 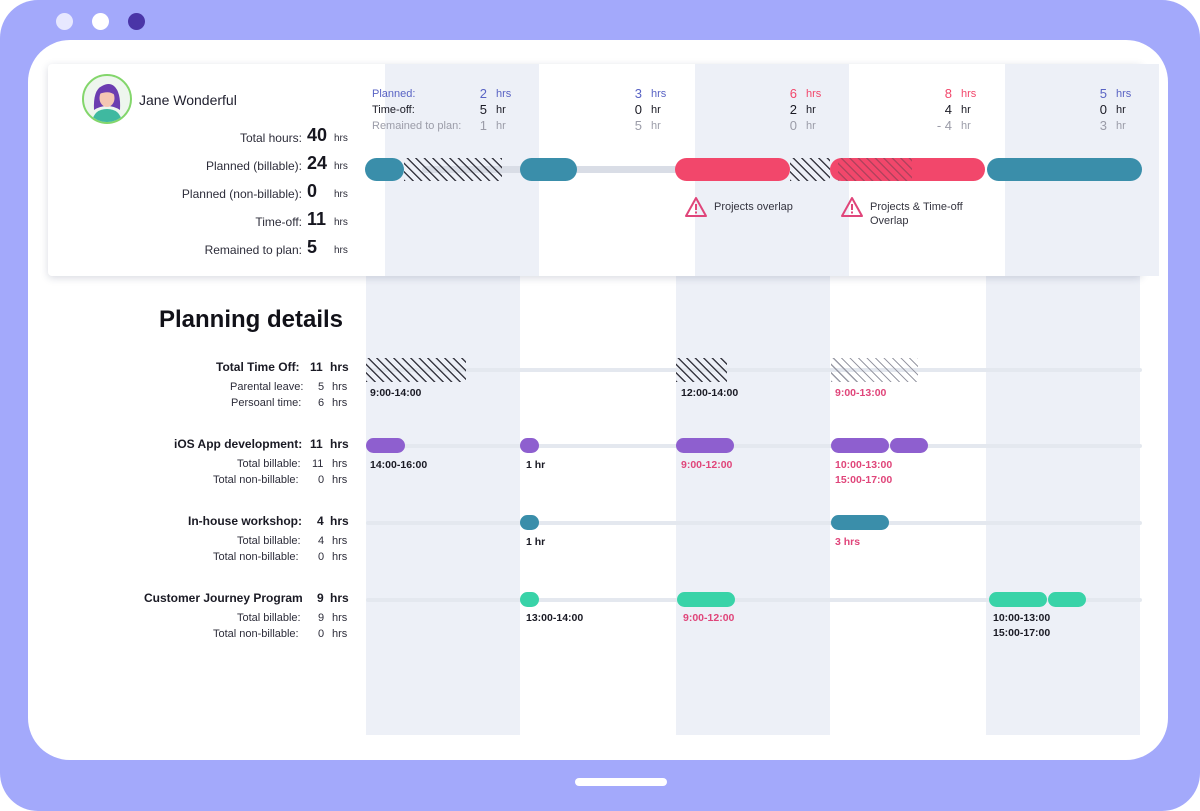 What do you see at coordinates (233, 221) in the screenshot?
I see `summary-time-off: Time-off: 11 hrs` at bounding box center [233, 221].